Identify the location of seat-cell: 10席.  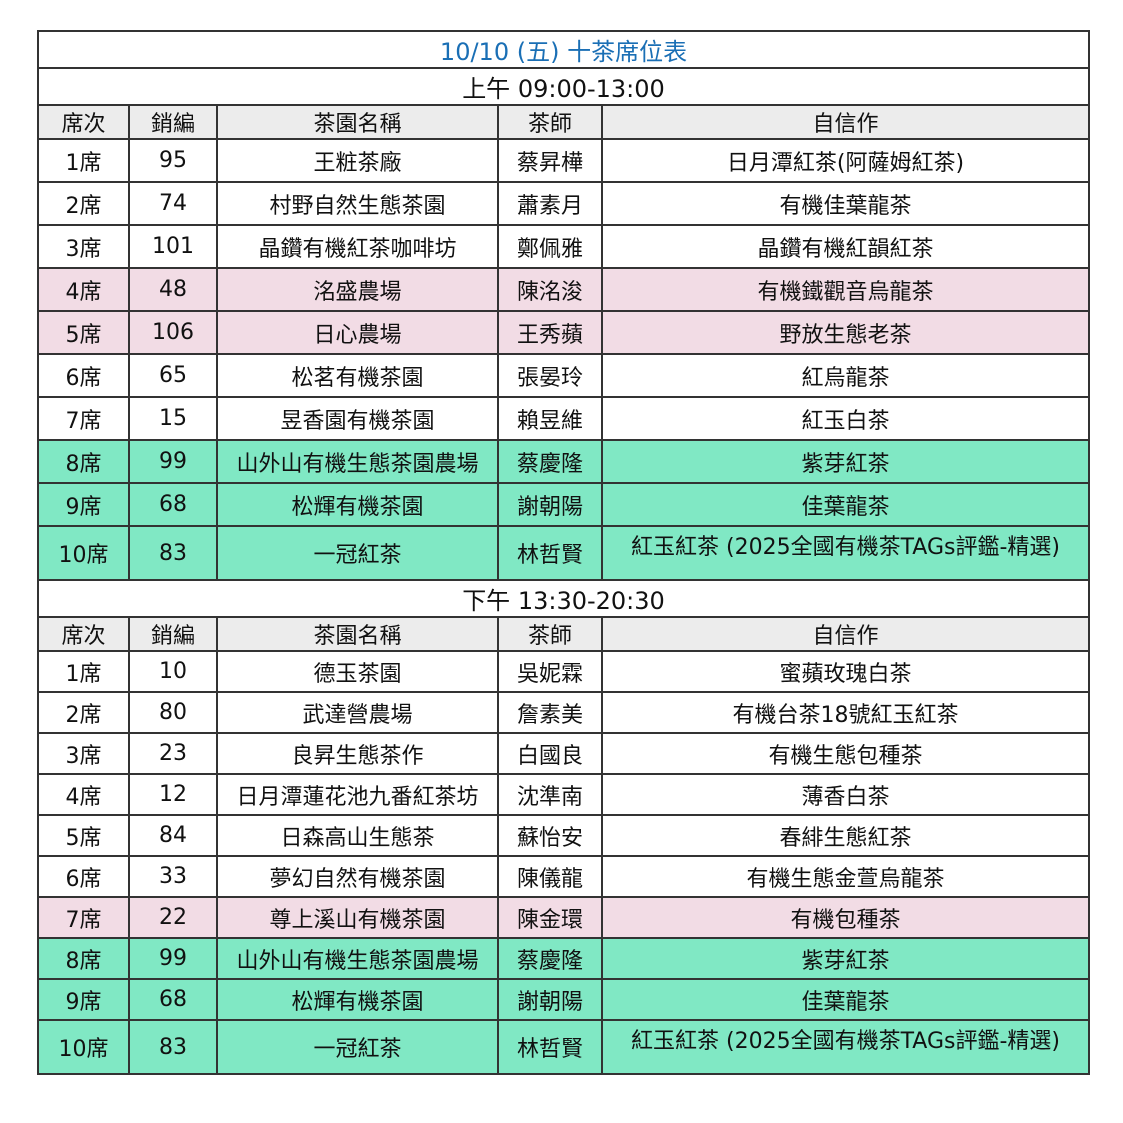
(83, 553).